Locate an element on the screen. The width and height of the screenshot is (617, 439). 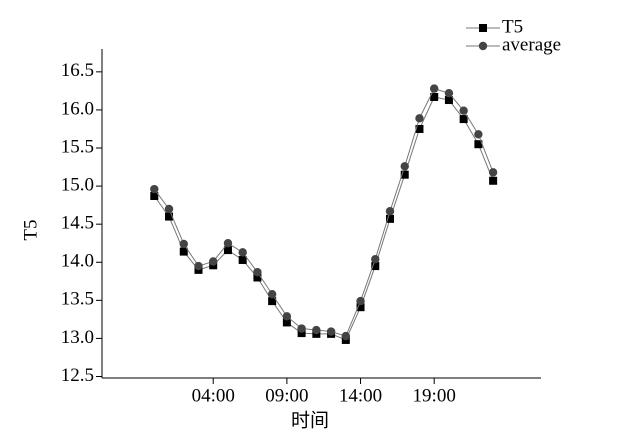
x-axis-label: 时间 is located at coordinates (310, 420).